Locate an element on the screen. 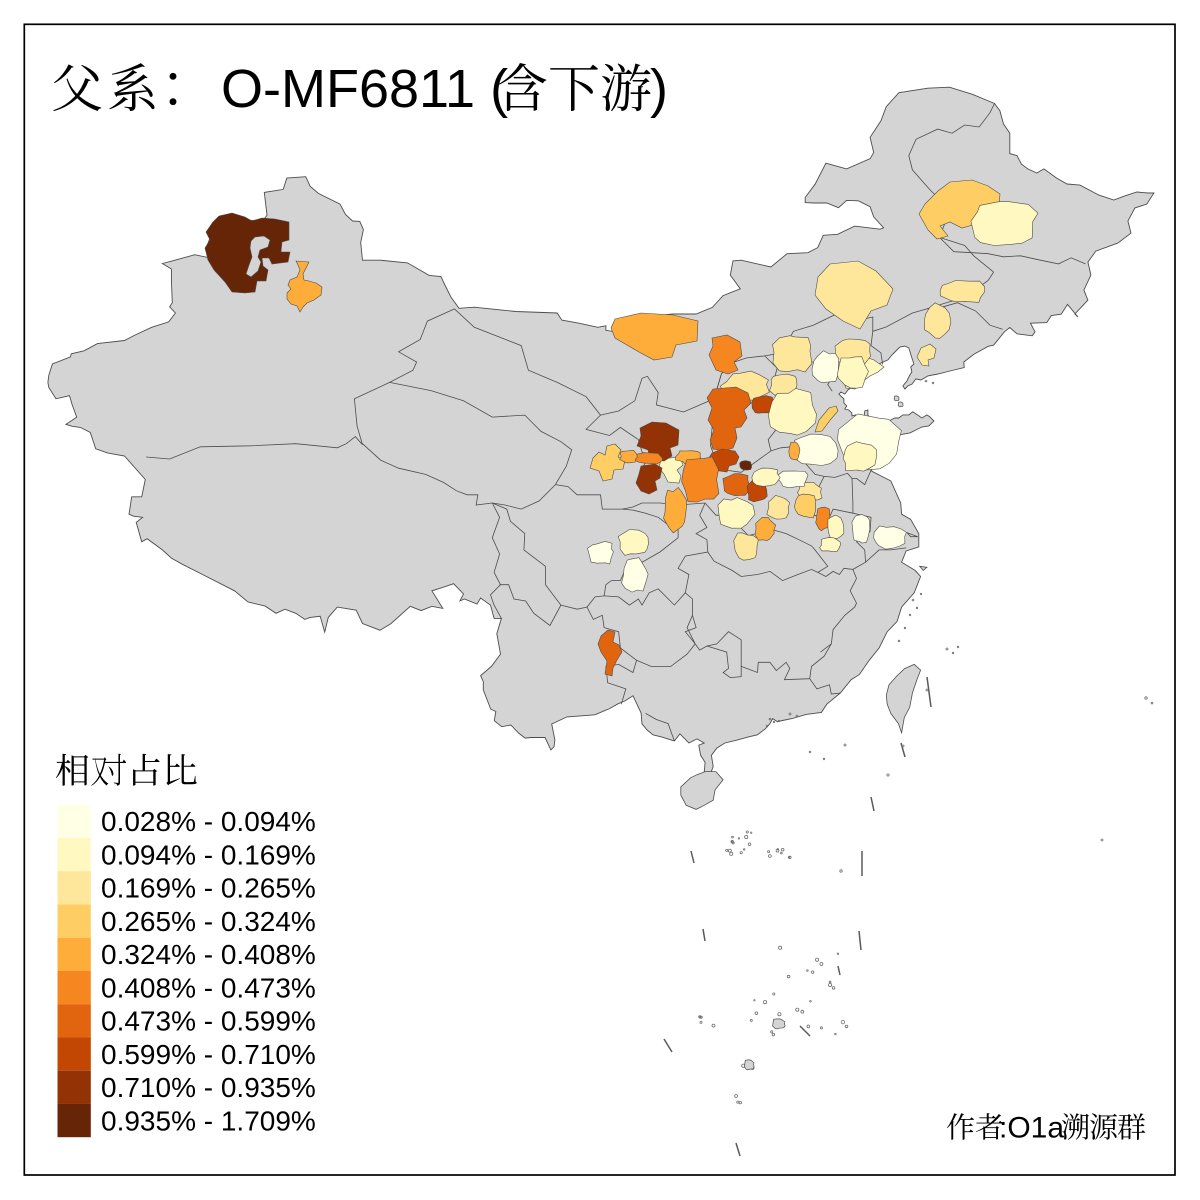 This screenshot has width=1200, height=1200. svg-text: 0.935% - 1.709% is located at coordinates (208, 1120).